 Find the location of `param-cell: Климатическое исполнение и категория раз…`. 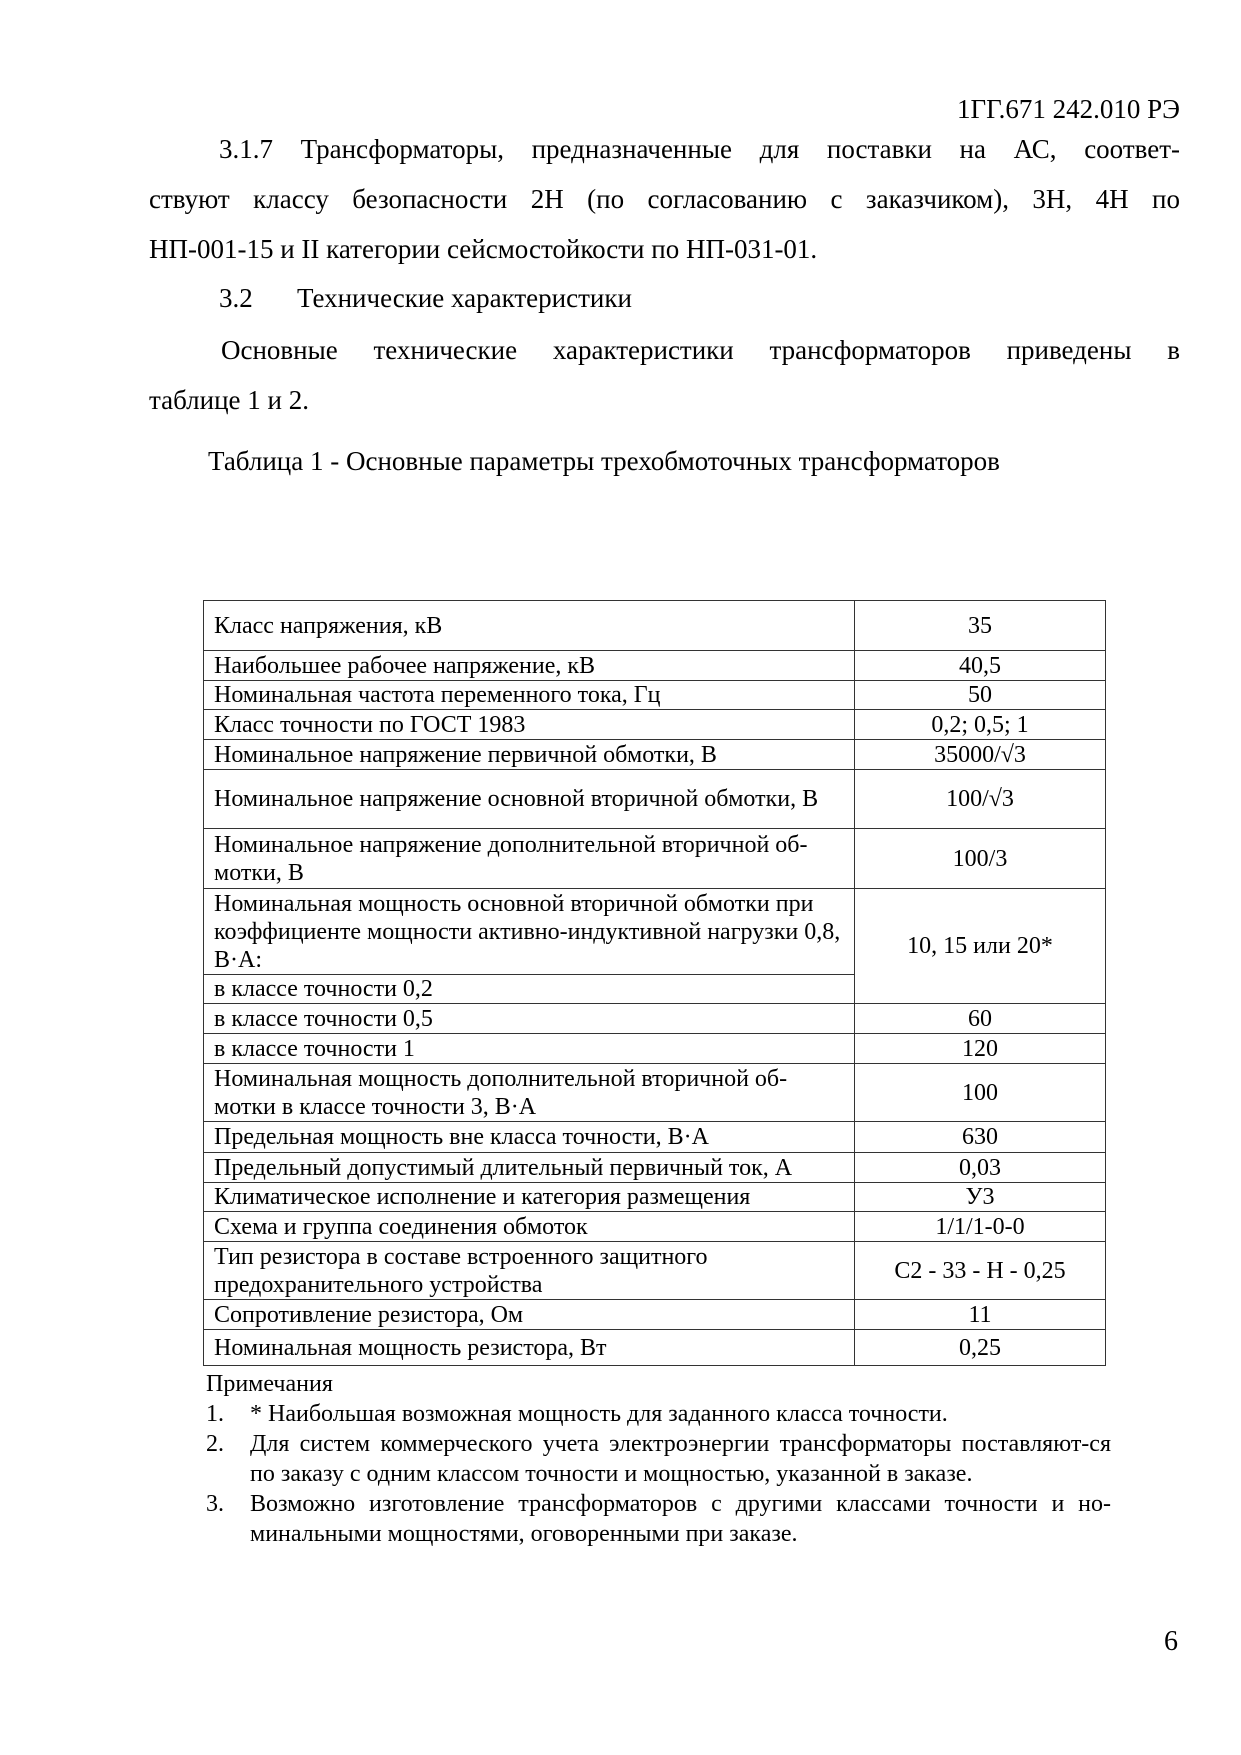

param-cell: Климатическое исполнение и категория раз… is located at coordinates (529, 1197).